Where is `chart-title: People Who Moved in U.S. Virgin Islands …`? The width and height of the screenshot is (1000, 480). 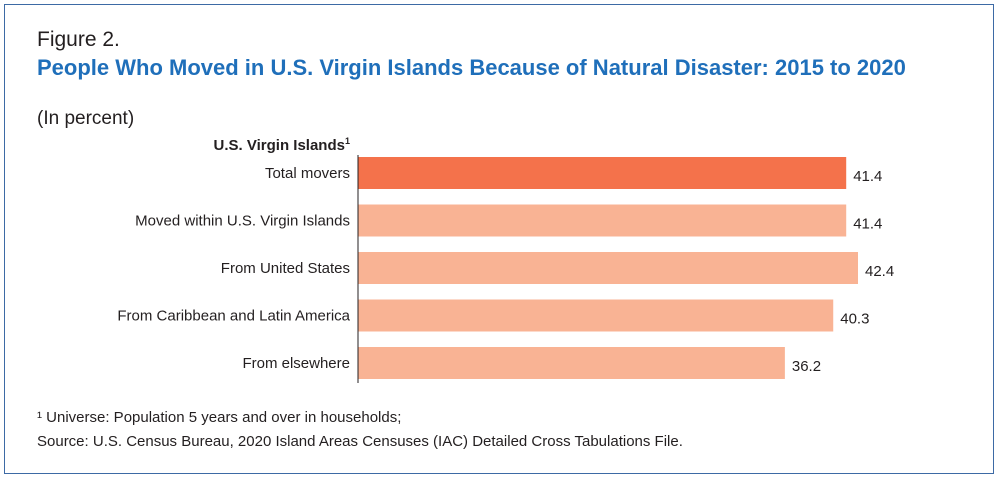 chart-title: People Who Moved in U.S. Virgin Islands … is located at coordinates (471, 67).